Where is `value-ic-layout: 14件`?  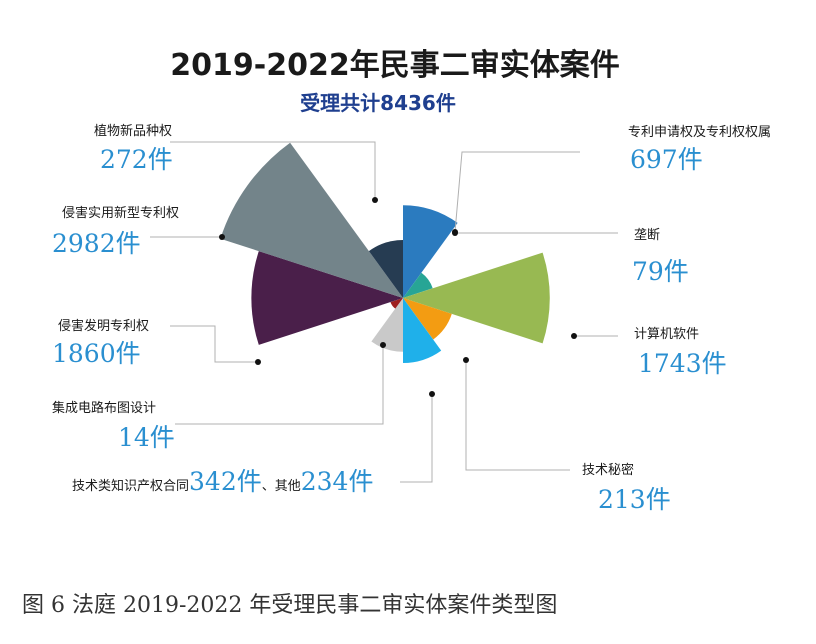 value-ic-layout: 14件 is located at coordinates (146, 437).